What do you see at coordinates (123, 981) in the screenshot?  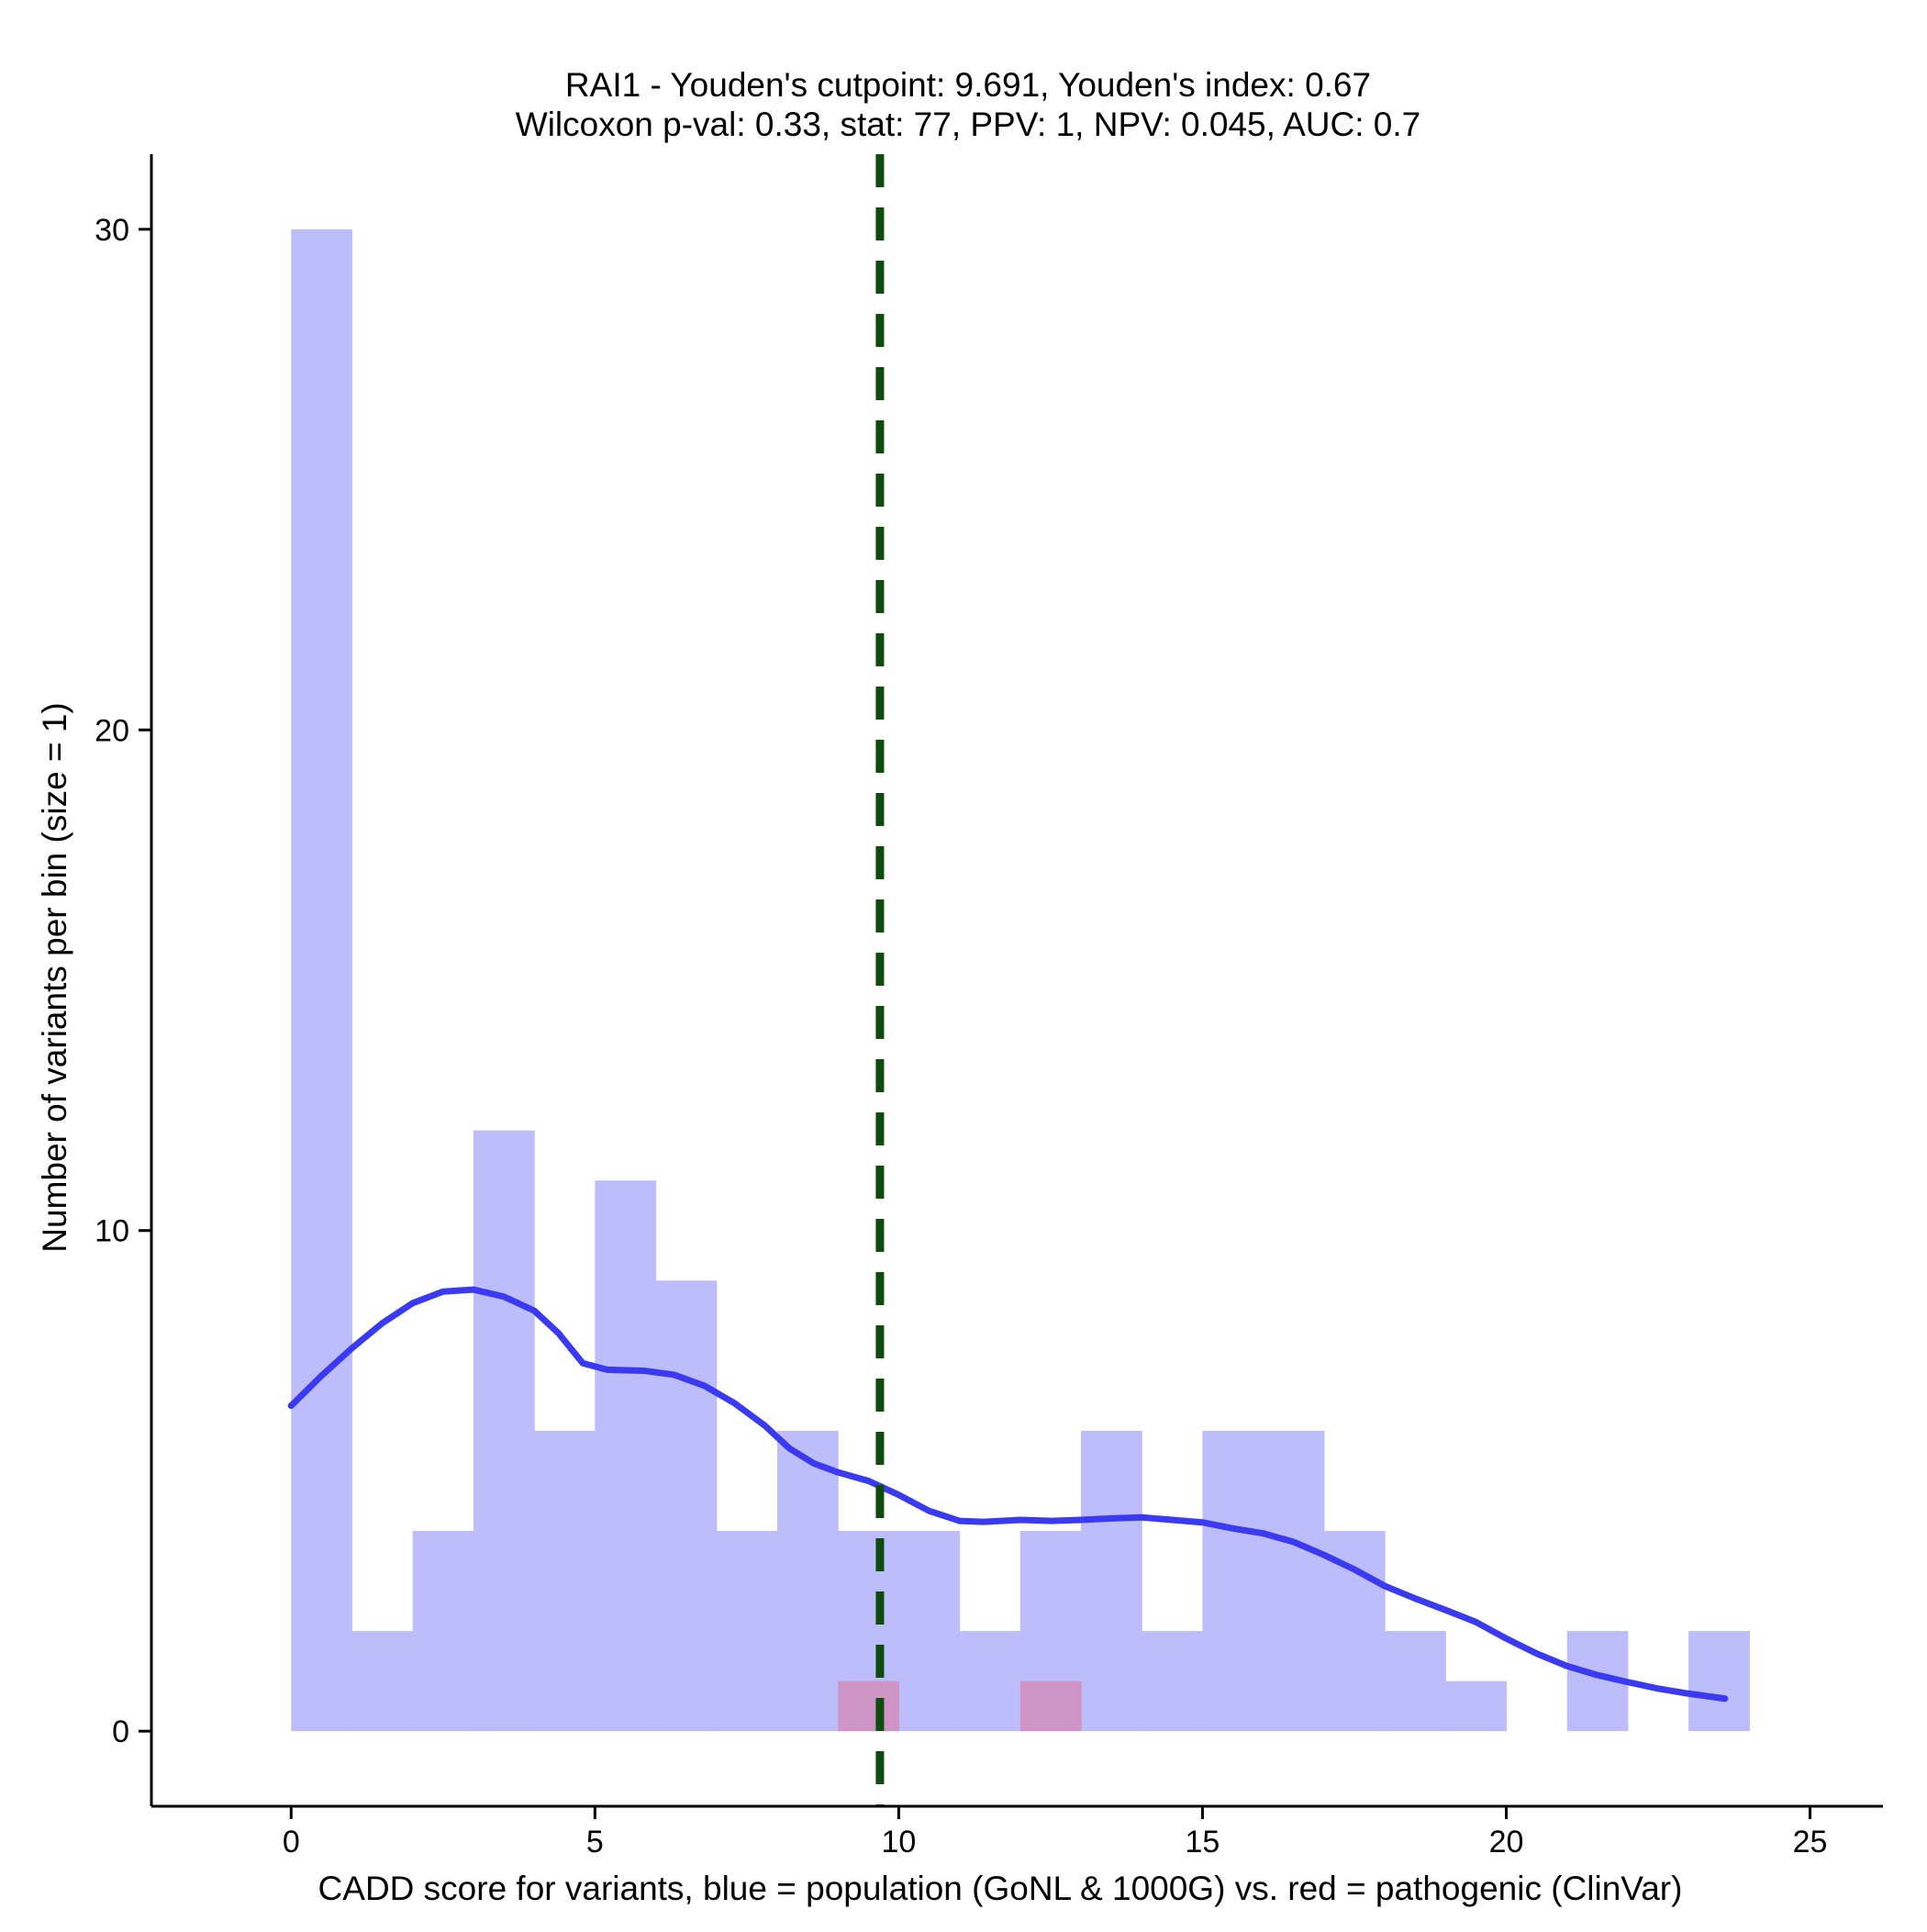 I see `y-ticks: 0 10 20 30` at bounding box center [123, 981].